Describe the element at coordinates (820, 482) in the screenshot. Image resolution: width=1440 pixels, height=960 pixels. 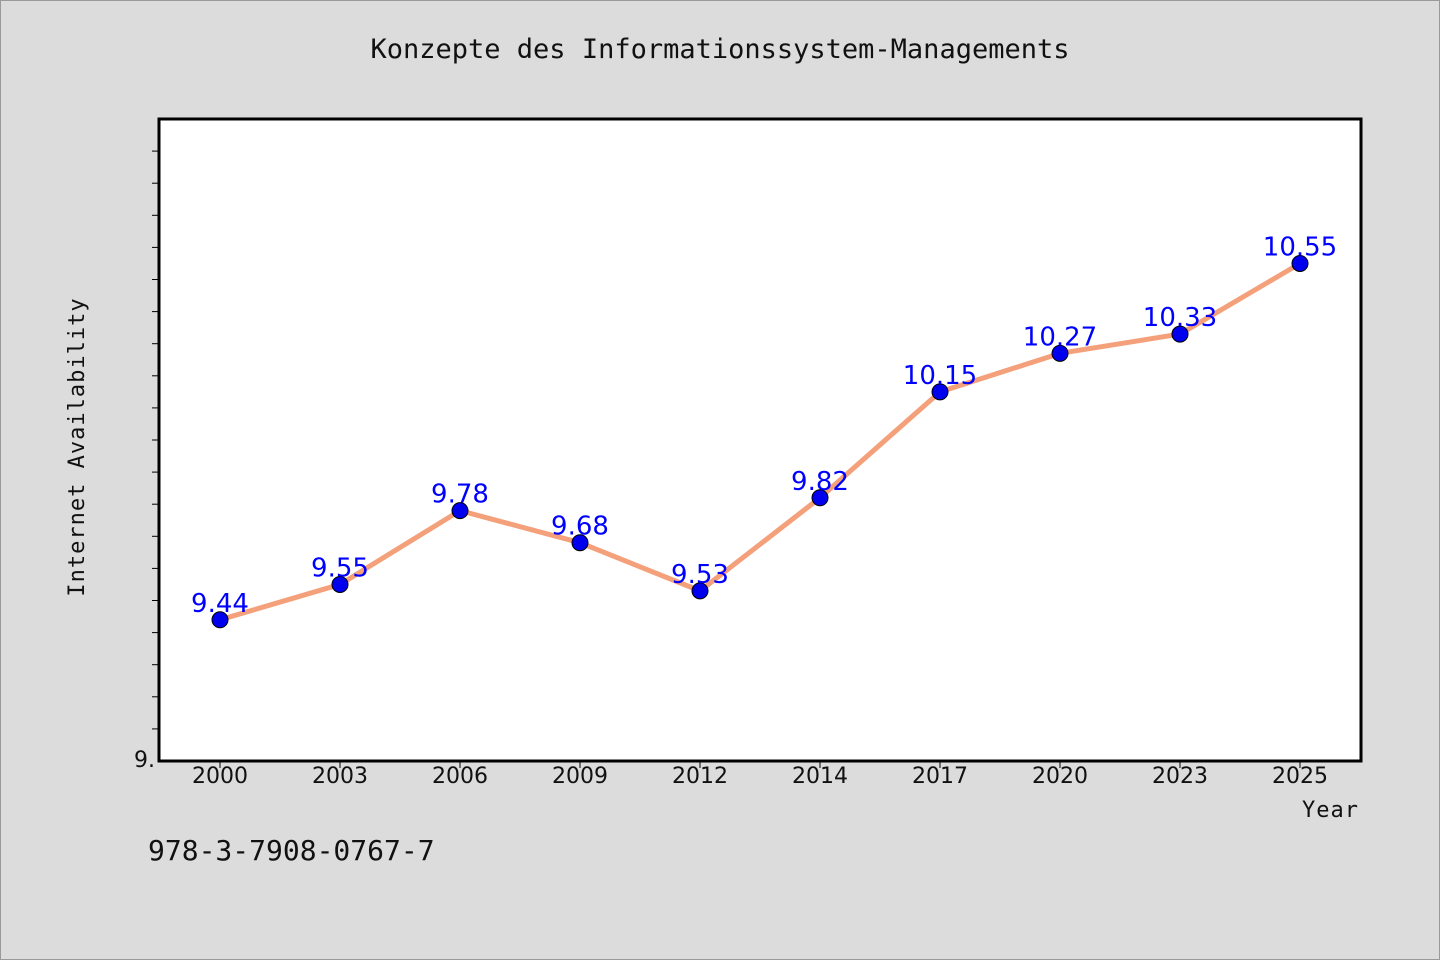
I see `data-label: 9.82` at that location.